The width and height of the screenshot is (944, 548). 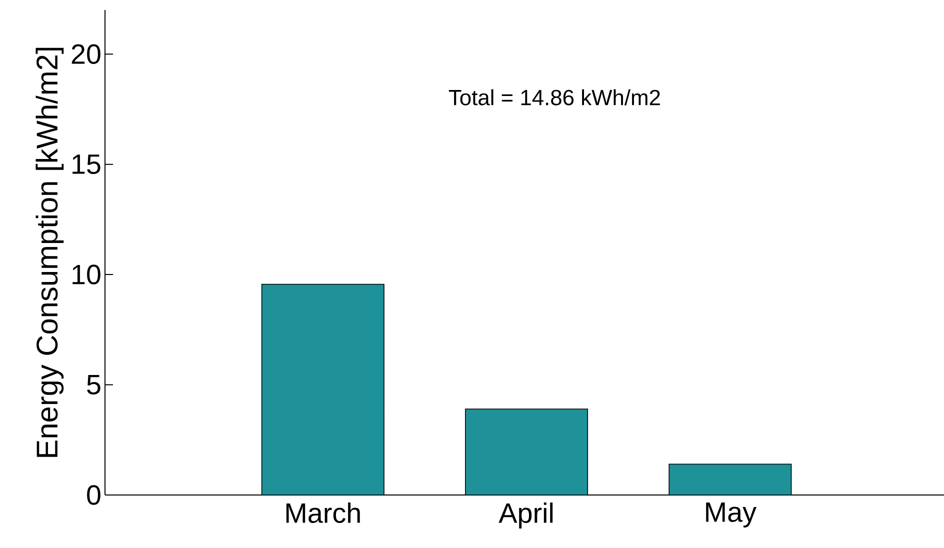 What do you see at coordinates (50, 252) in the screenshot?
I see `y-axis-title: Energy Consumption [kWh/m2]` at bounding box center [50, 252].